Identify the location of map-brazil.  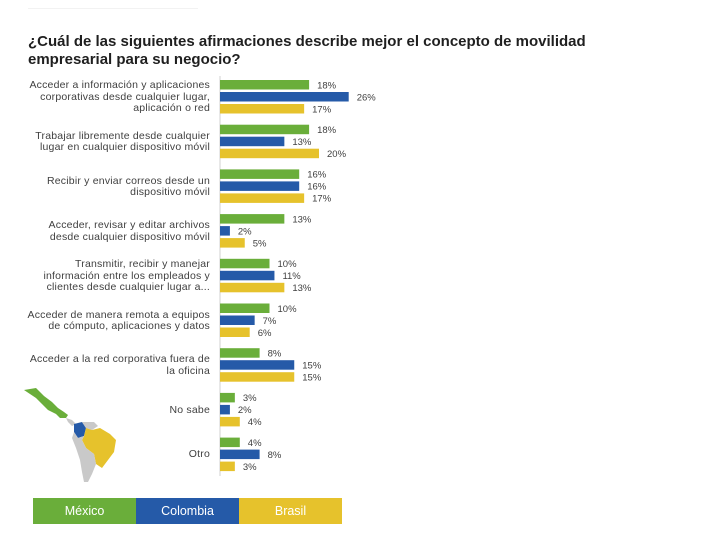
(99, 448).